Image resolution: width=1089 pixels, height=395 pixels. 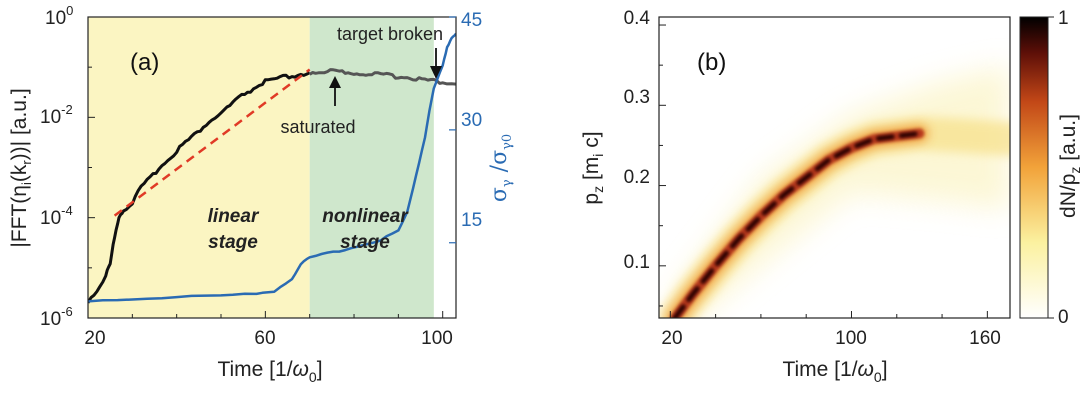 What do you see at coordinates (1034, 167) in the screenshot?
I see `colorbar` at bounding box center [1034, 167].